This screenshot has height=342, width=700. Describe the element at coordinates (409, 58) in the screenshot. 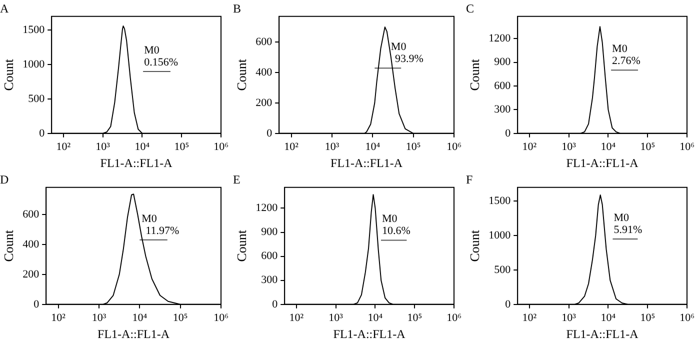

I see `annotation: 93.9%` at that location.